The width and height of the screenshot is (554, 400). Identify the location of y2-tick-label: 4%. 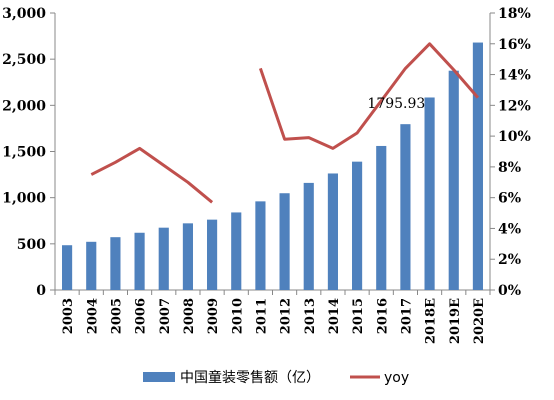
(509, 229).